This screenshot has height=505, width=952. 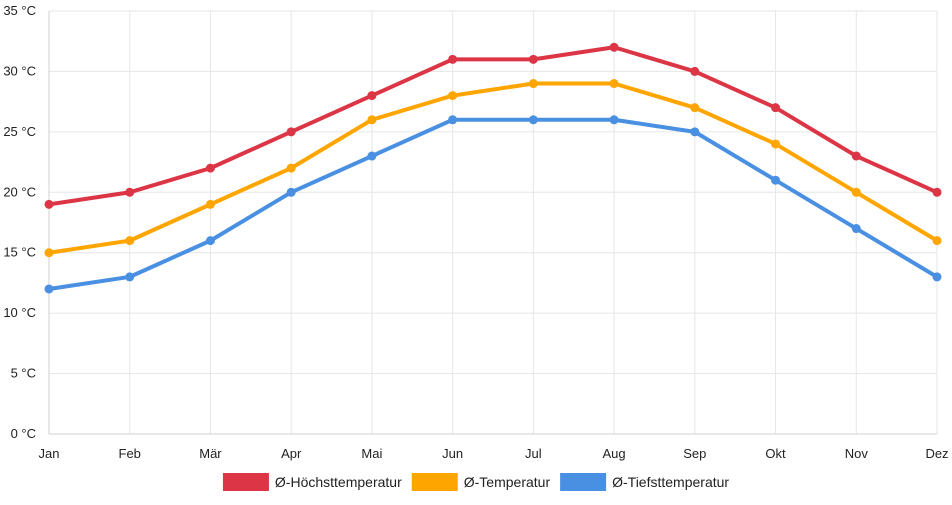 I want to click on x-tick-label: Jul, so click(x=533, y=453).